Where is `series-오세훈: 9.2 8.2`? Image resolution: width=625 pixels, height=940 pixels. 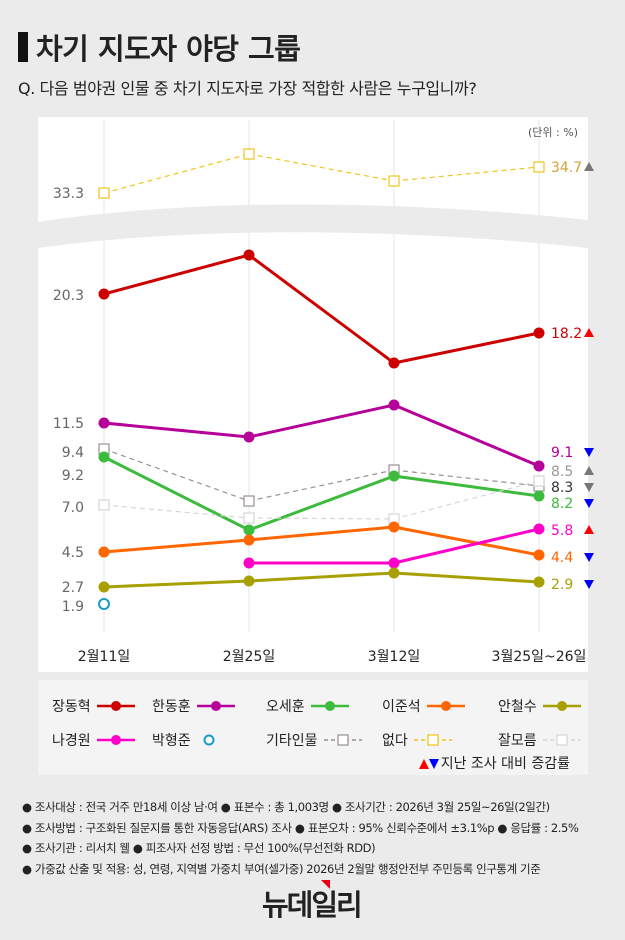 series-오세훈: 9.2 8.2 is located at coordinates (328, 493).